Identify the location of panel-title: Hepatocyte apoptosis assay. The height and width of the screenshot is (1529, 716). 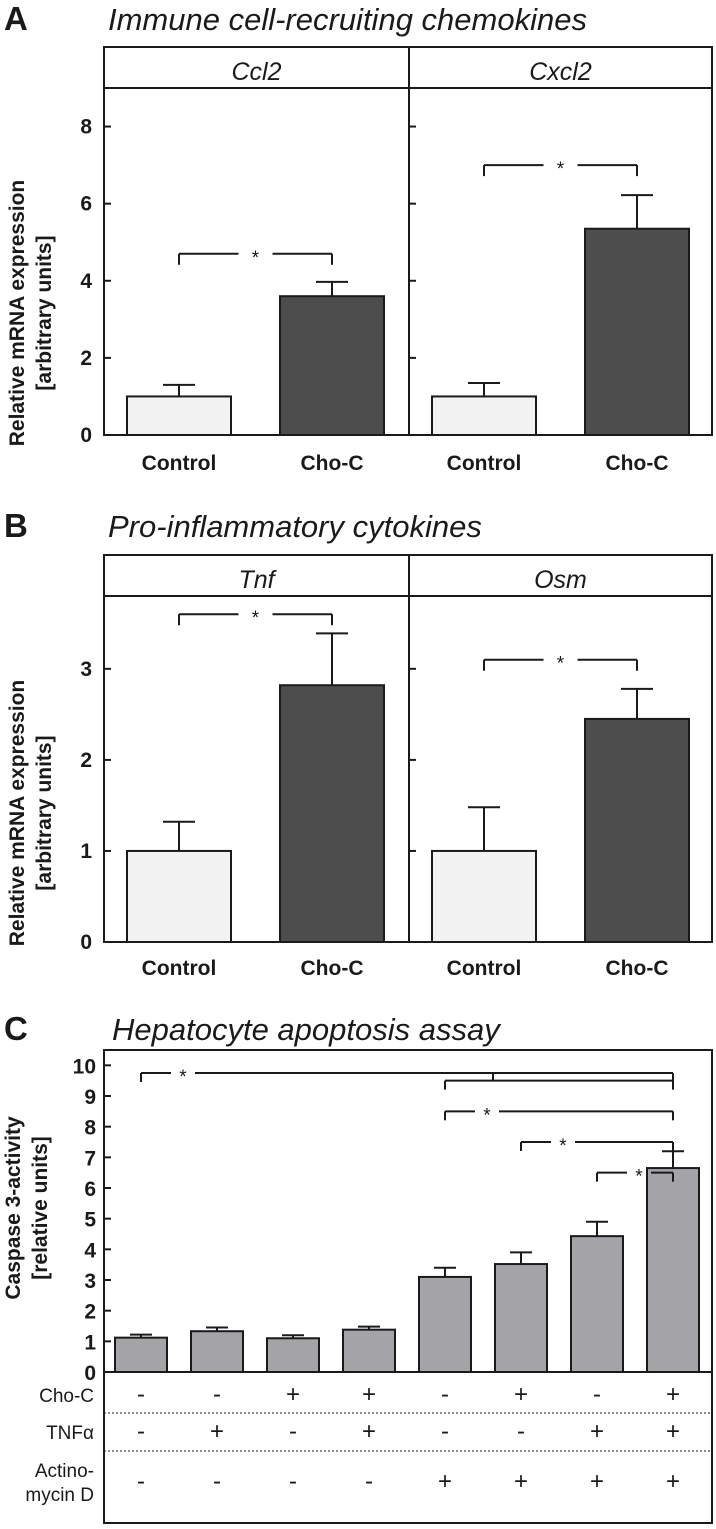
(307, 1029).